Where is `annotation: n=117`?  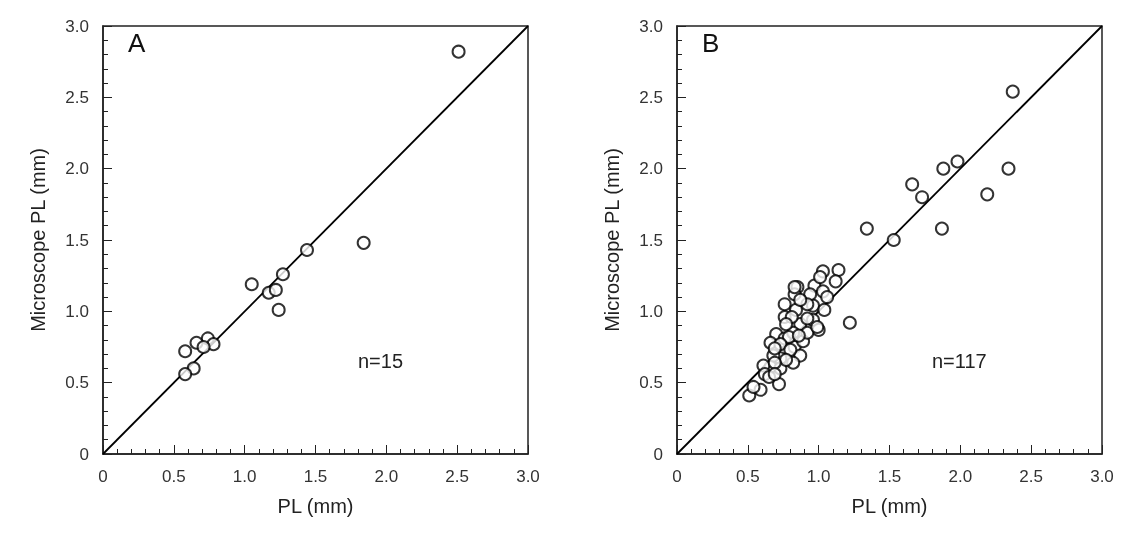 annotation: n=117 is located at coordinates (959, 361).